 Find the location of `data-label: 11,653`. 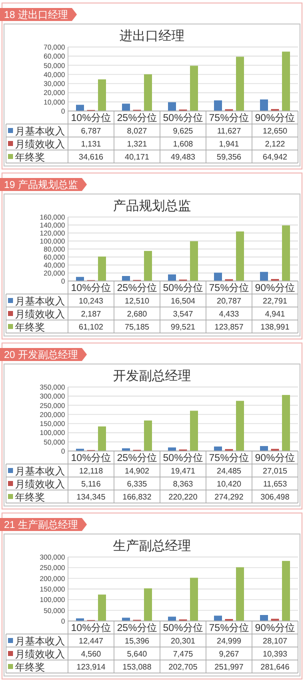

data-label: 11,653 is located at coordinates (275, 484).